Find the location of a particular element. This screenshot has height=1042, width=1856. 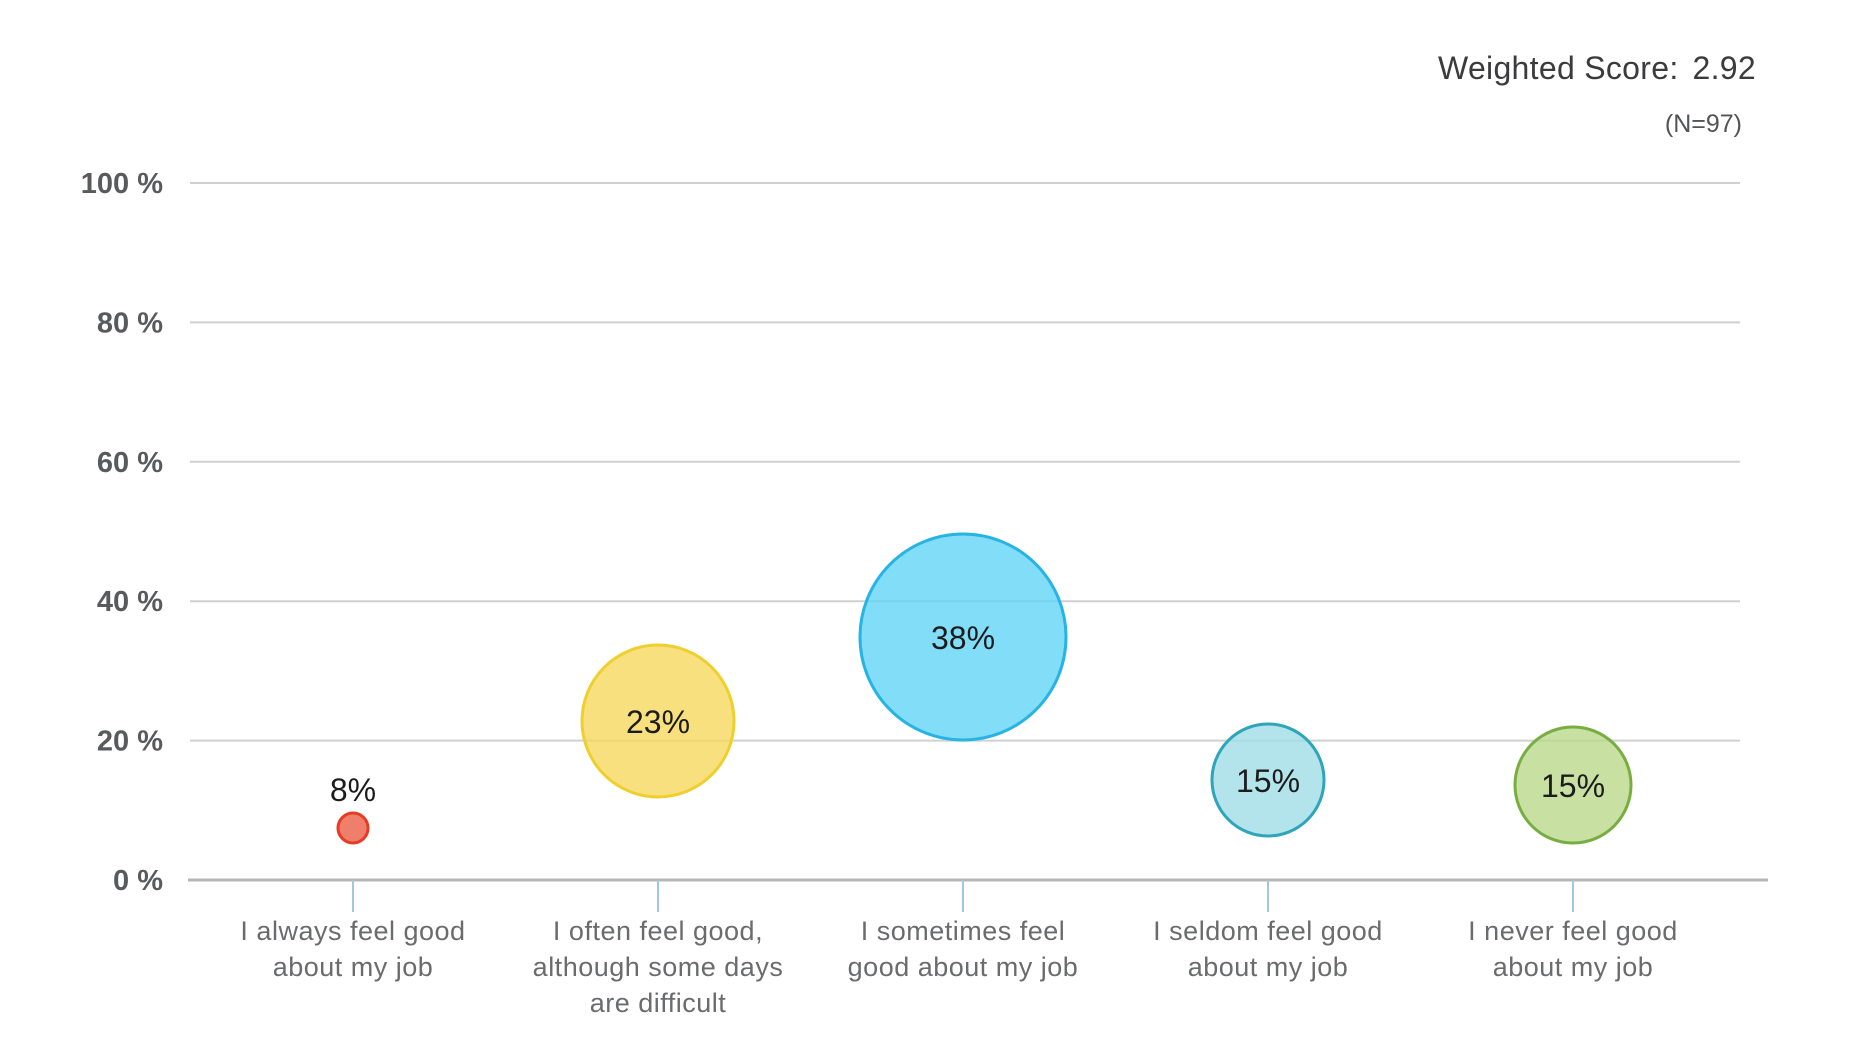

y-axis-label: 100 % is located at coordinates (122, 184).